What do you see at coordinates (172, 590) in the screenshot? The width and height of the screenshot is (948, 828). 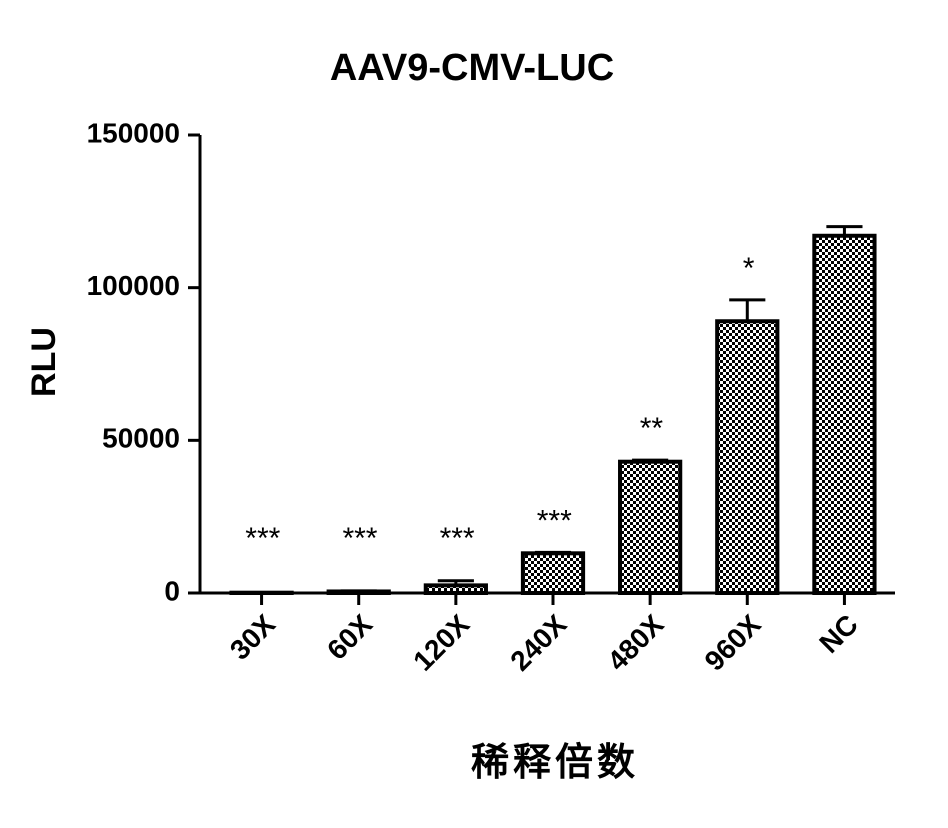 I see `y-tick-label: 0` at bounding box center [172, 590].